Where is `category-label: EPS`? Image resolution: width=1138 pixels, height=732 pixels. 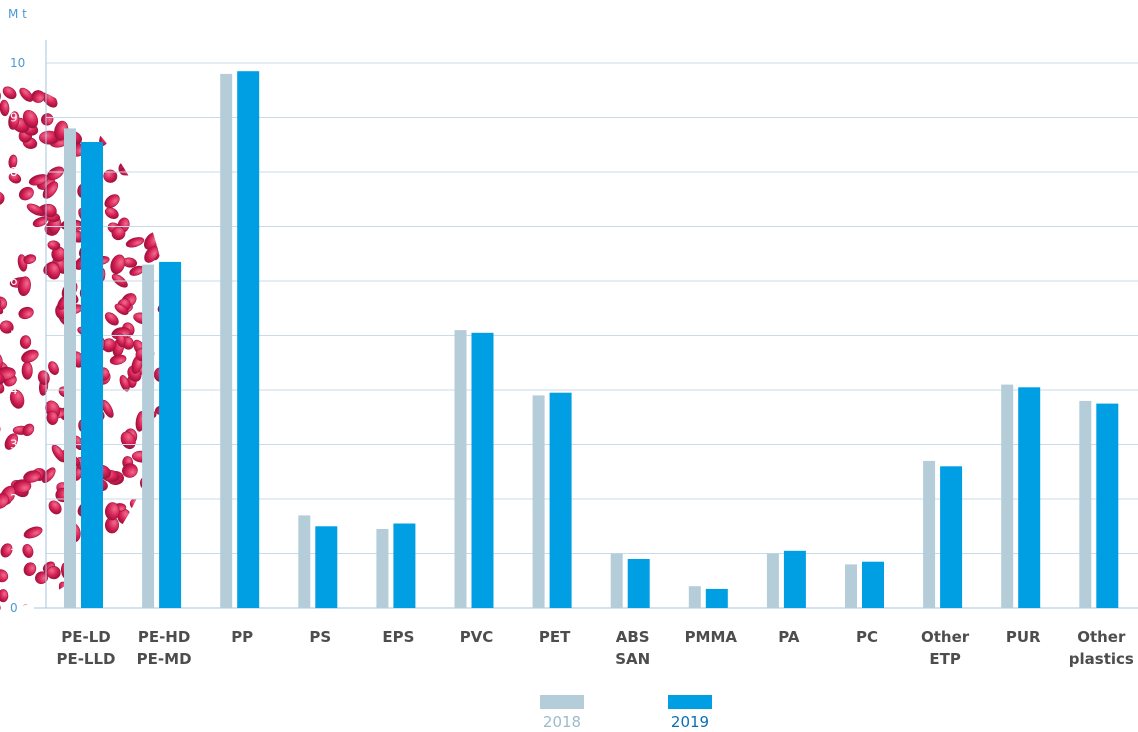
category-label: EPS is located at coordinates (398, 637).